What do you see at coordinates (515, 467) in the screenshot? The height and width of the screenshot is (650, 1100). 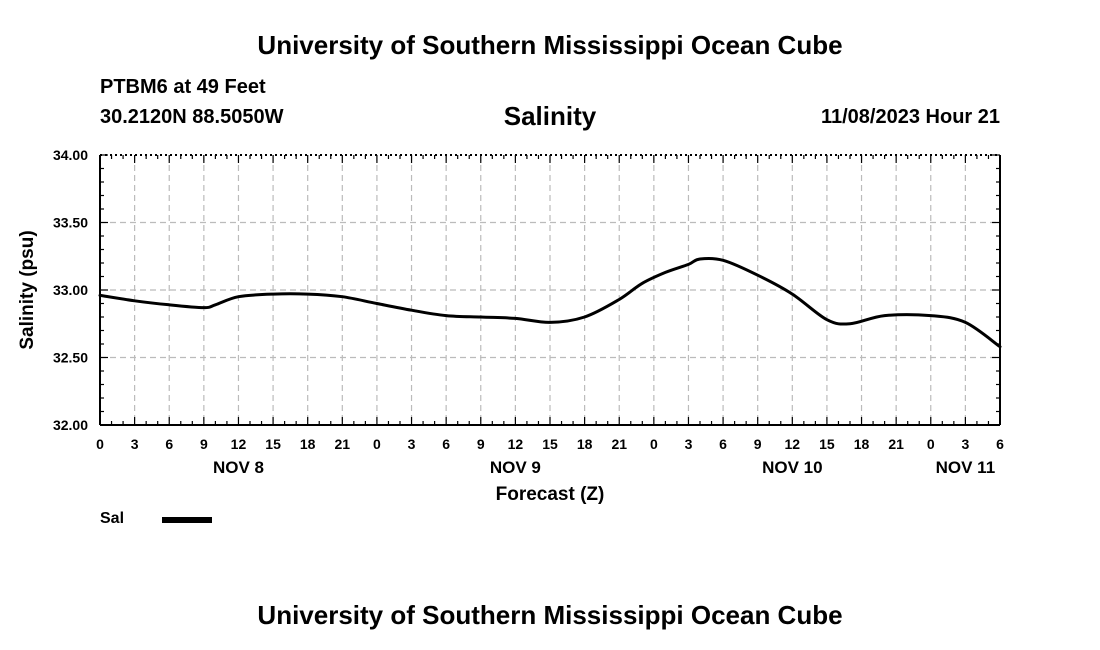 I see `x-day-label: NOV 9` at bounding box center [515, 467].